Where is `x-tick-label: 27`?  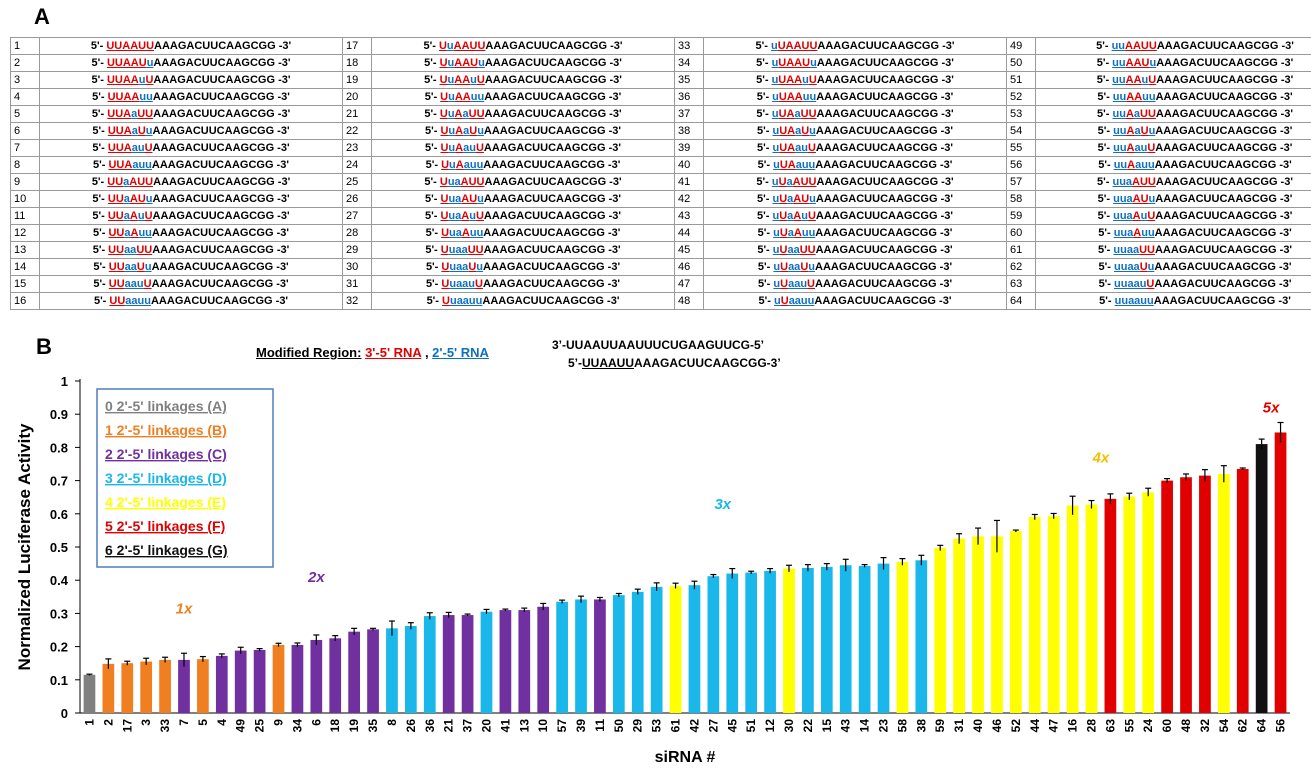
x-tick-label: 27 is located at coordinates (713, 726).